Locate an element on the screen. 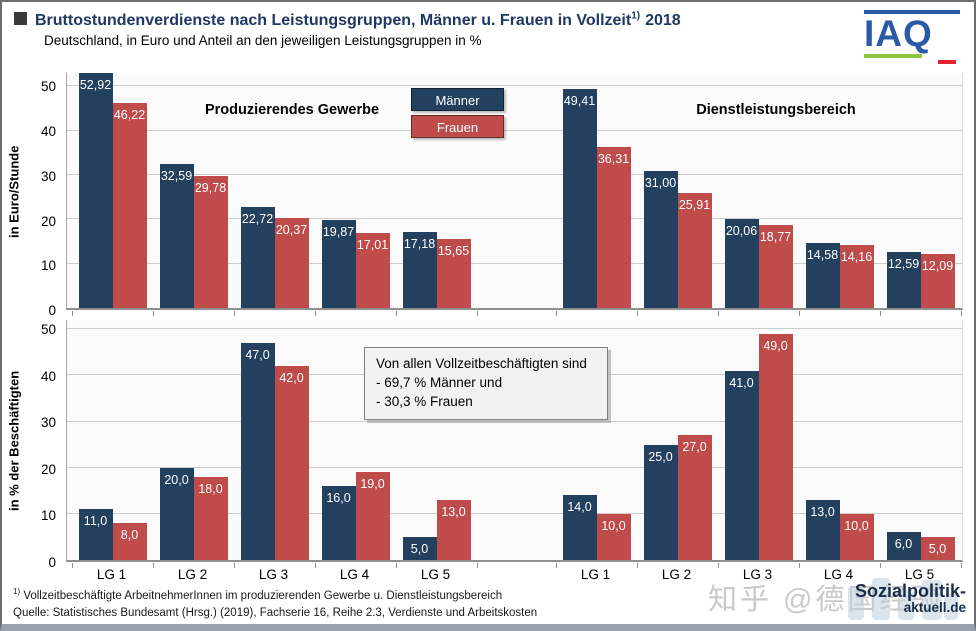 This screenshot has width=976, height=631. bar-group-lg2: 20,0 18,0 is located at coordinates (193, 440).